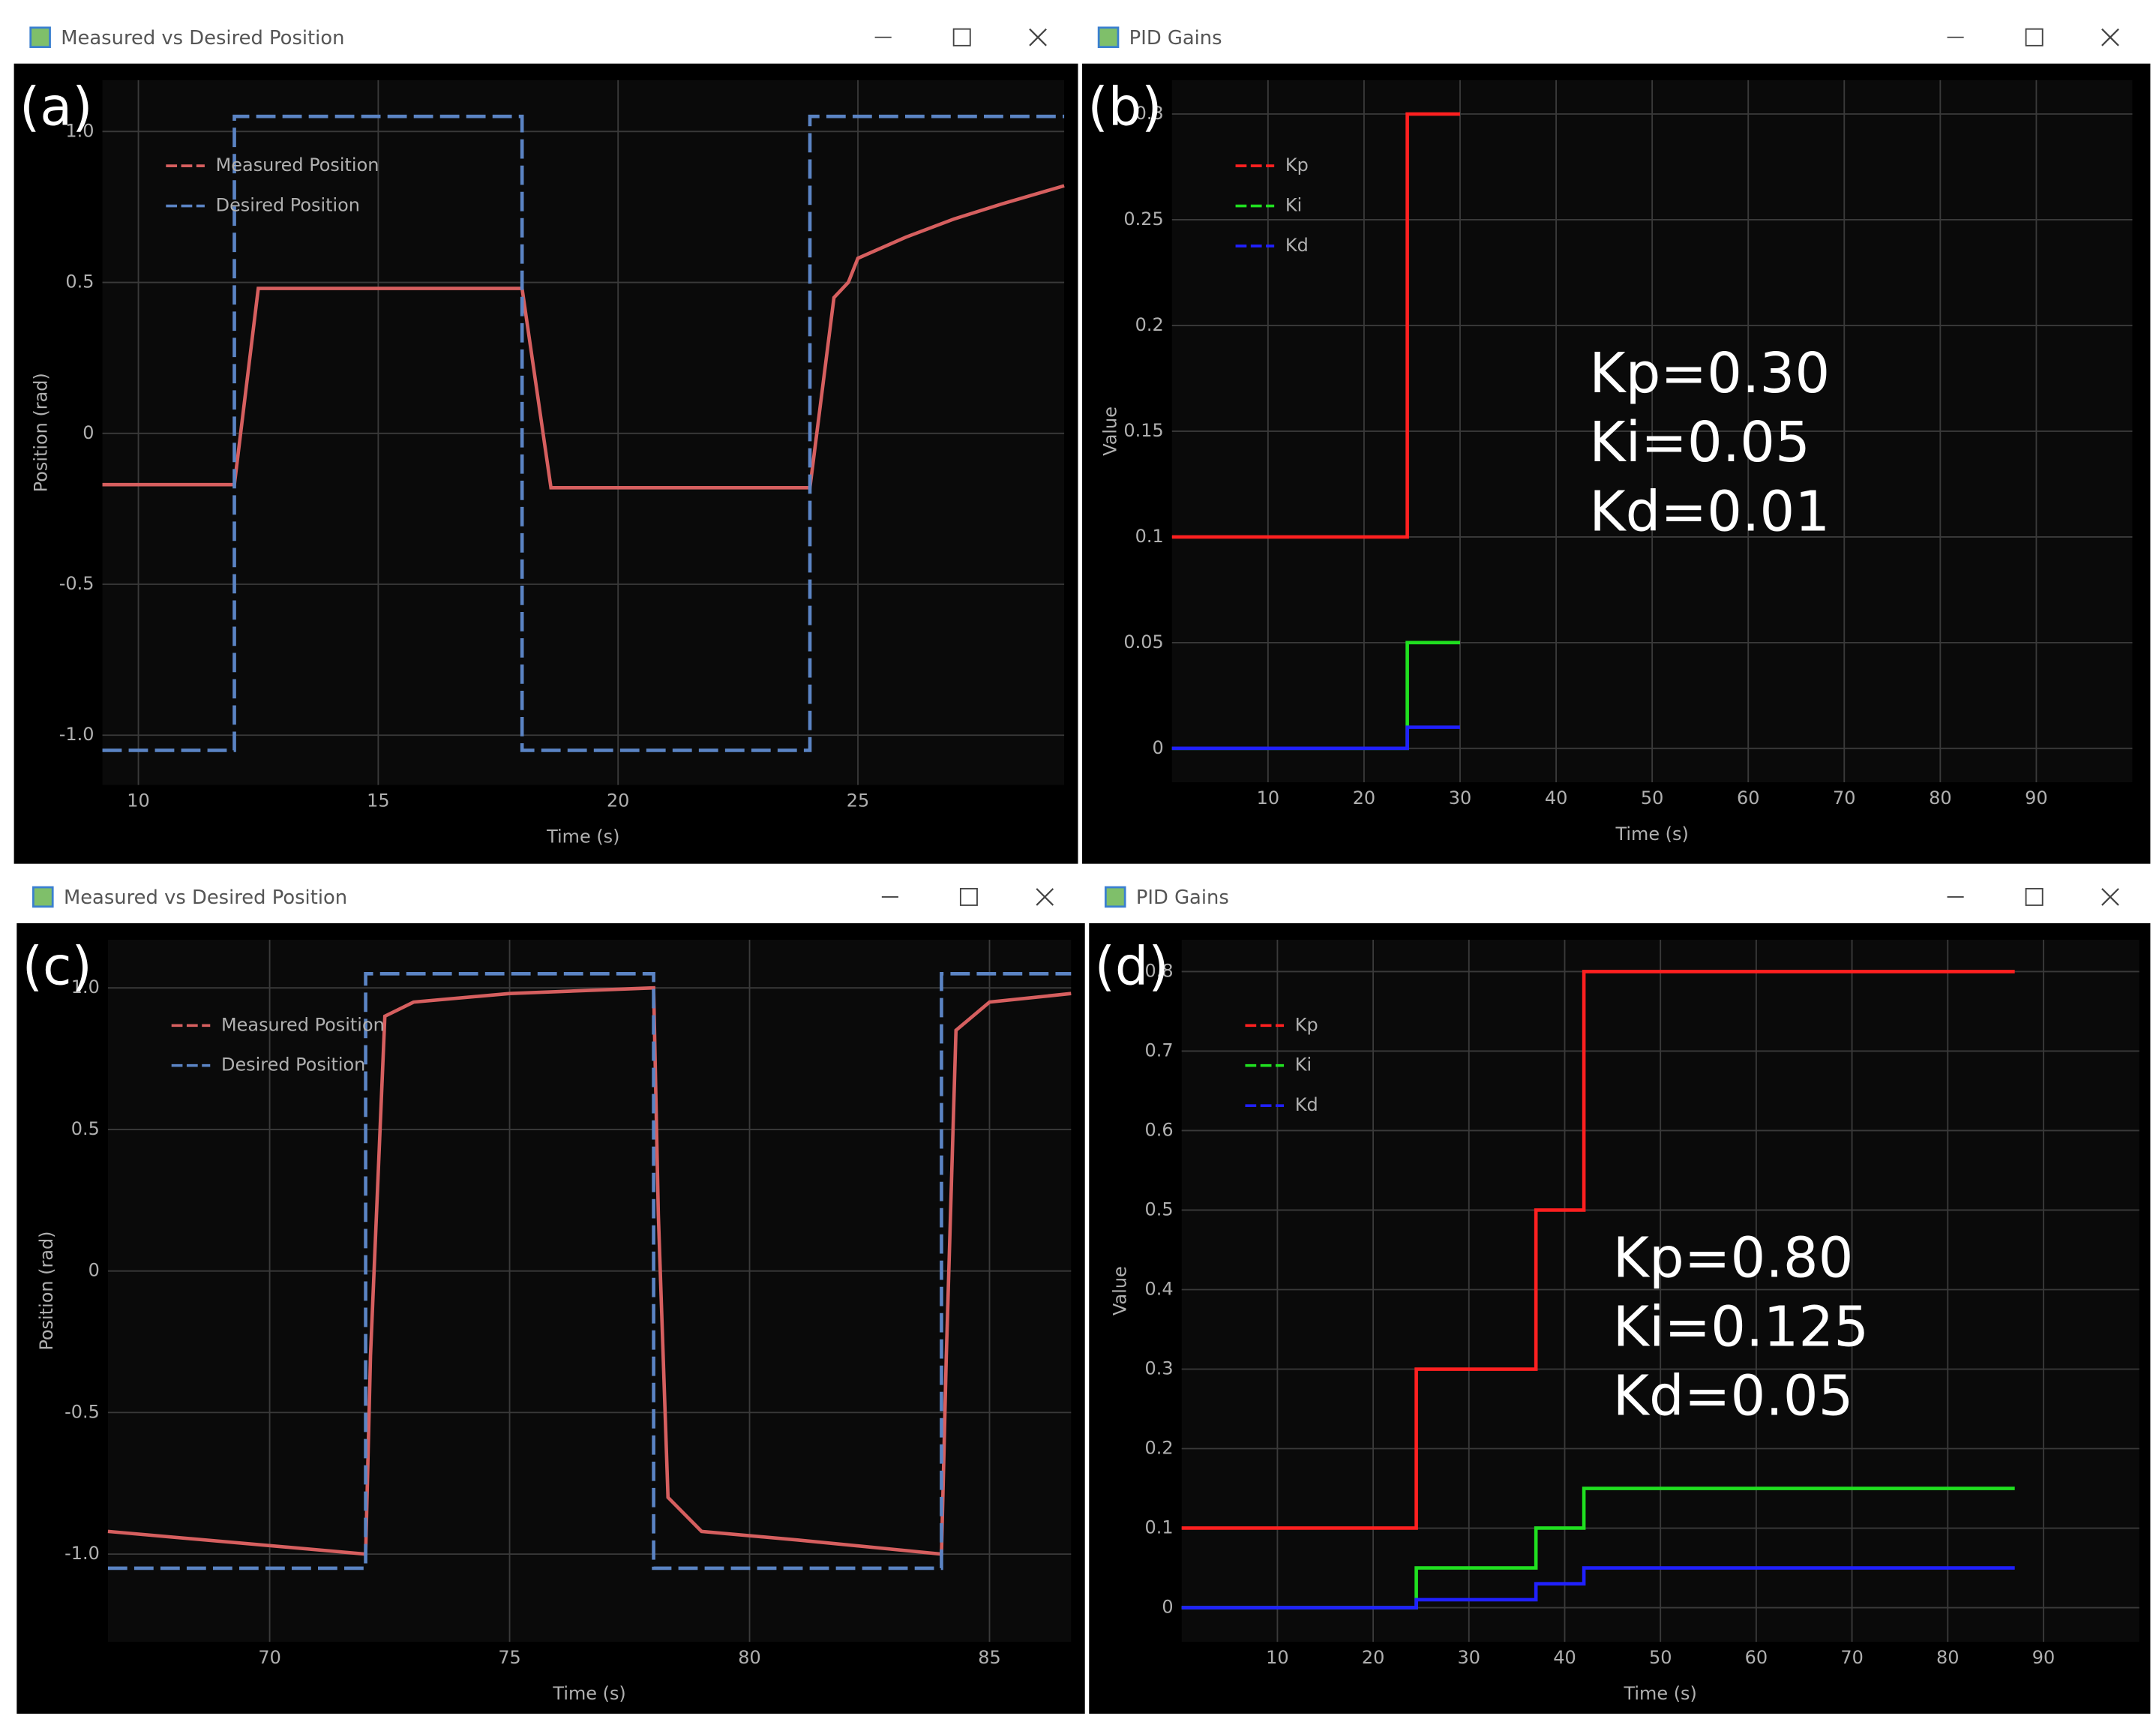  I want to click on x-tick-label: 90, so click(2036, 798).